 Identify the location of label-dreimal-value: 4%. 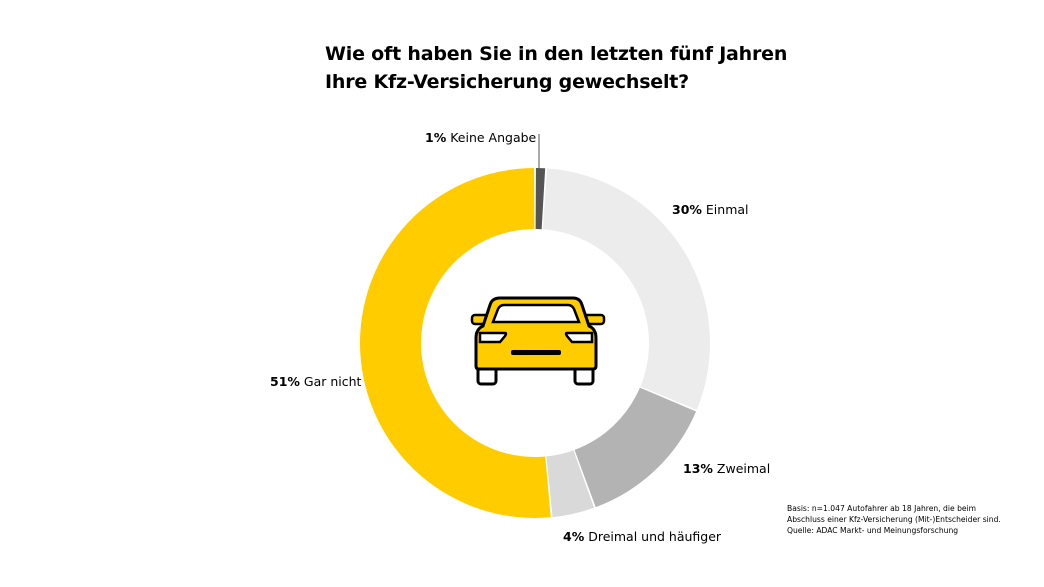
(574, 536).